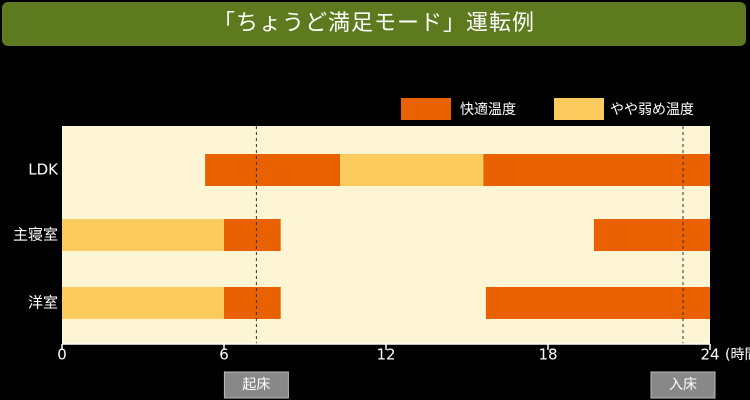 Image resolution: width=750 pixels, height=400 pixels. Describe the element at coordinates (488, 109) in the screenshot. I see `legend-label: 快適温度` at that location.